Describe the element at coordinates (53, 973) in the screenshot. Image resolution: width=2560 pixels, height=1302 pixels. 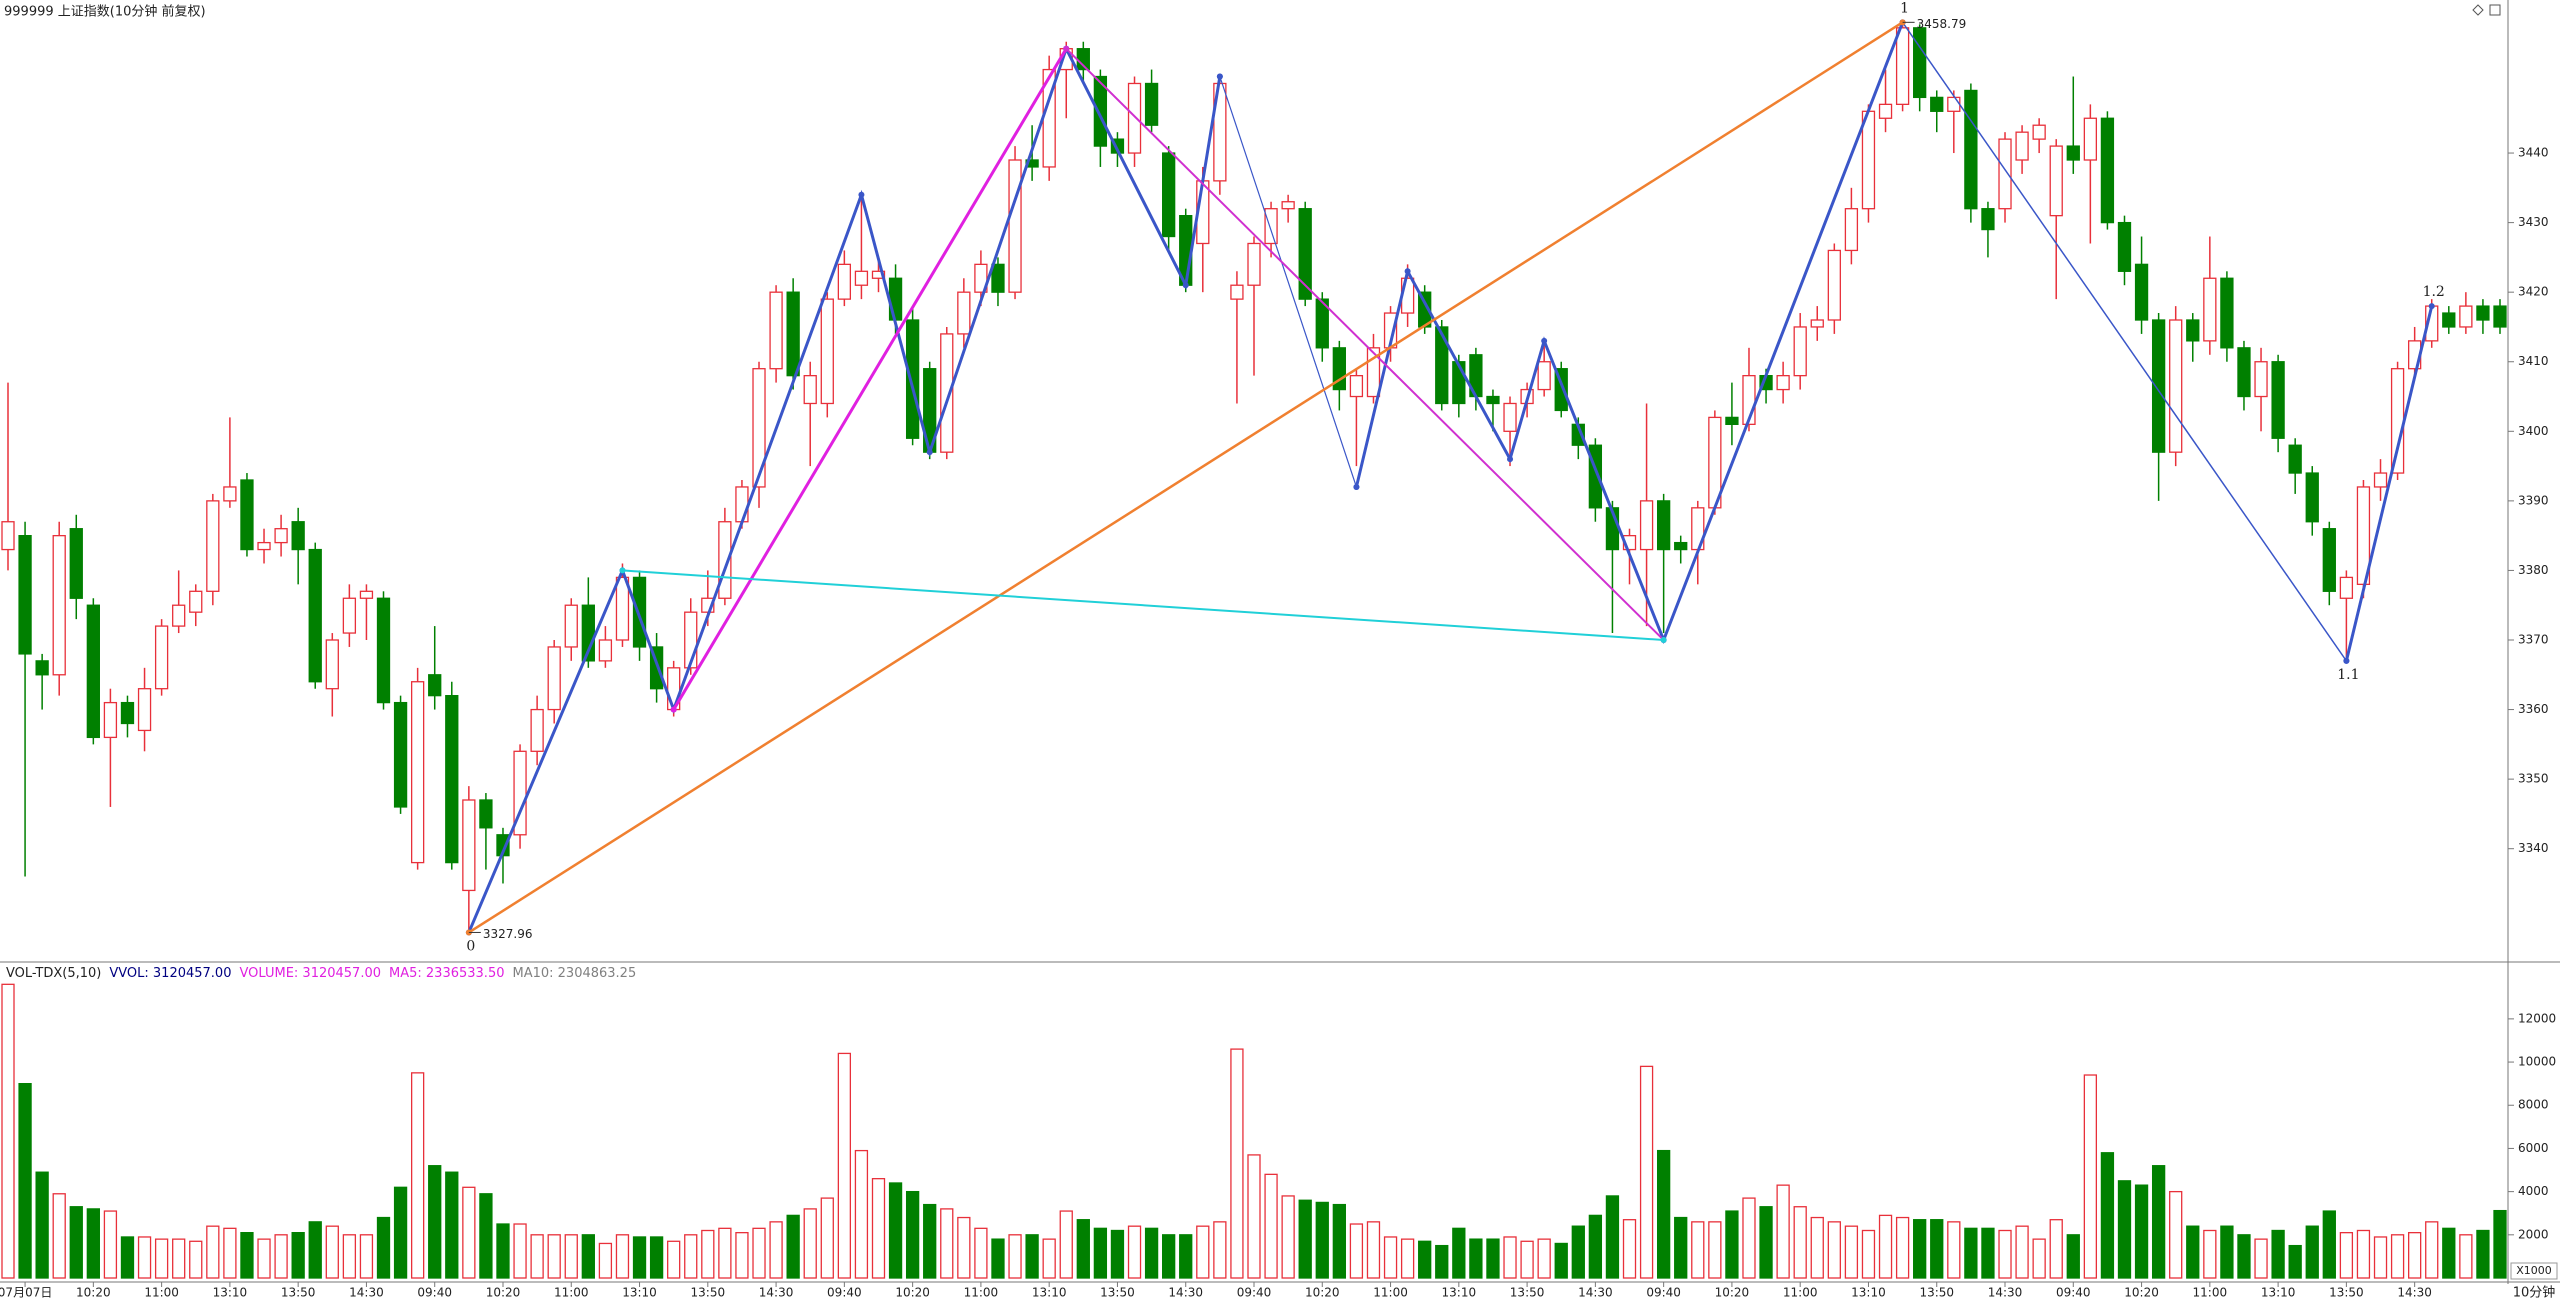
I see `volume-title: VOL-TDX(5,10)` at that location.